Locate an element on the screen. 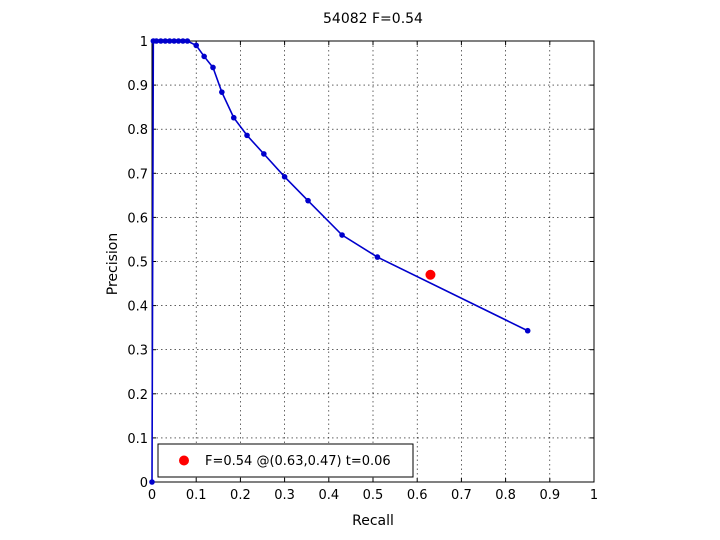 The width and height of the screenshot is (720, 540). x-tick-label: 0.5 is located at coordinates (373, 495).